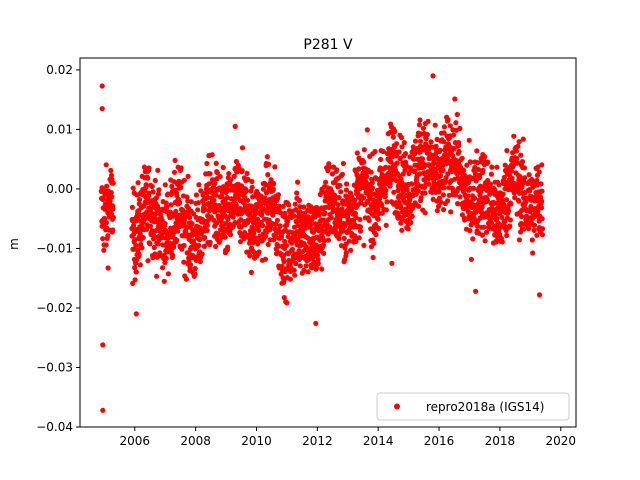 The height and width of the screenshot is (480, 640). Describe the element at coordinates (473, 406) in the screenshot. I see `legend: repro2018a (IGS14)` at that location.